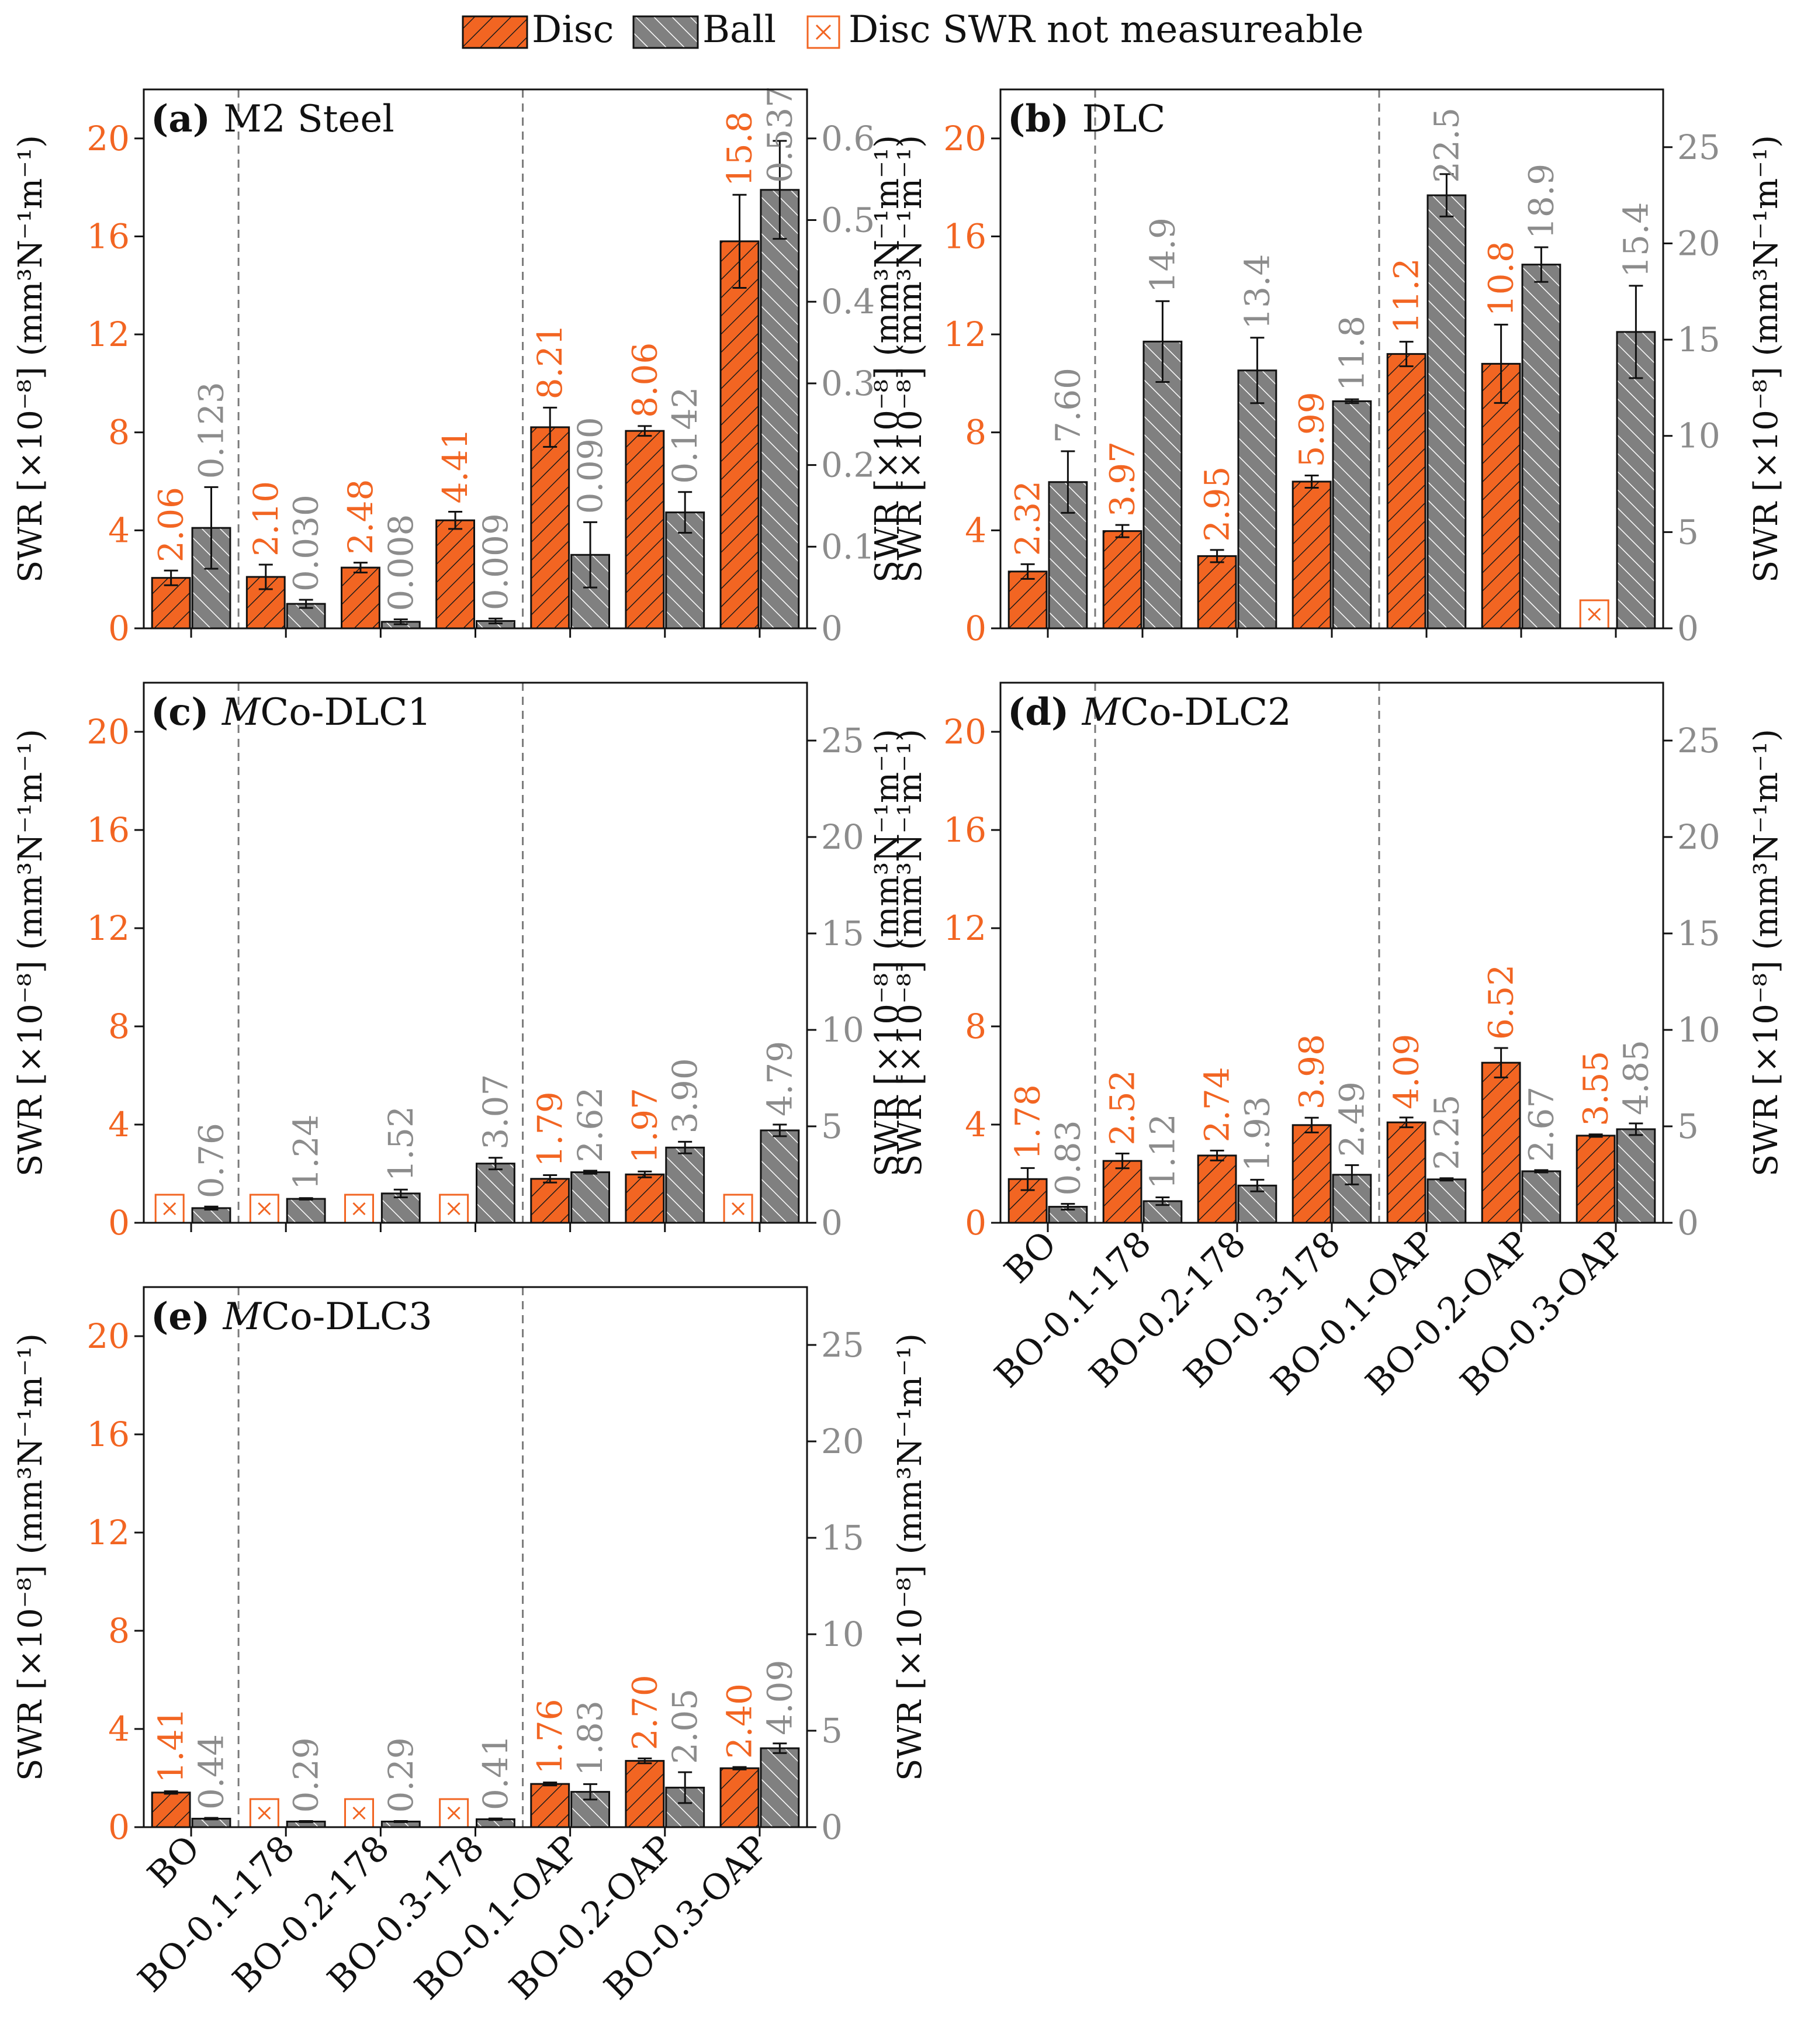 This screenshot has height=2044, width=1804. I want to click on data-label-ball: 1.24, so click(306, 1152).